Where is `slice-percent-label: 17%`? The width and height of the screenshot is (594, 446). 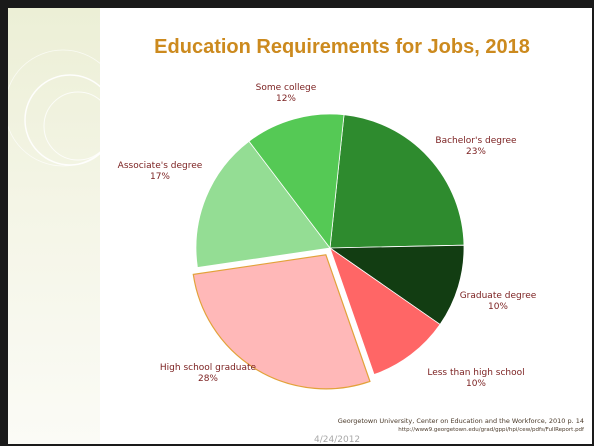
slice-percent-label: 17% is located at coordinates (160, 177).